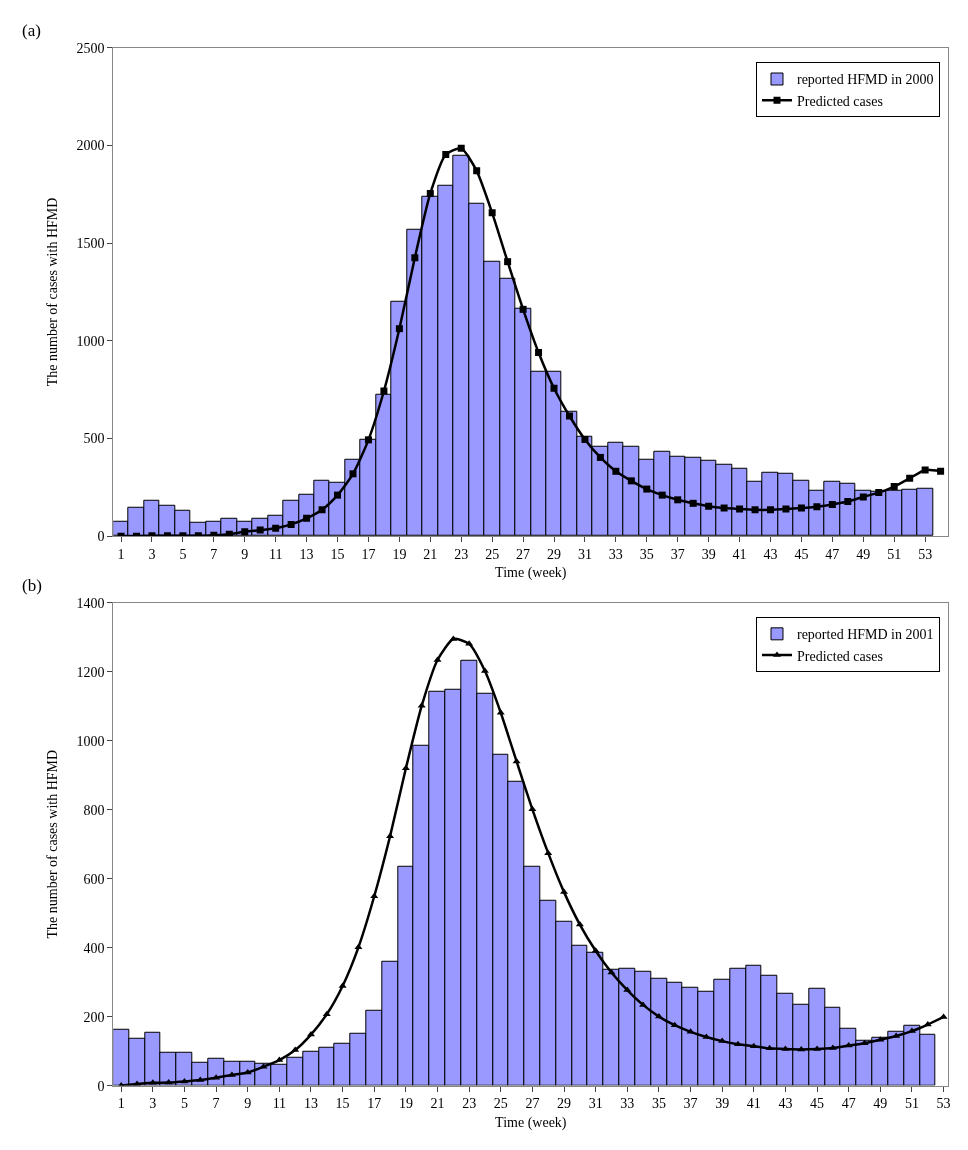 Image resolution: width=968 pixels, height=1150 pixels. I want to click on x-tick-label: 3, so click(152, 554).